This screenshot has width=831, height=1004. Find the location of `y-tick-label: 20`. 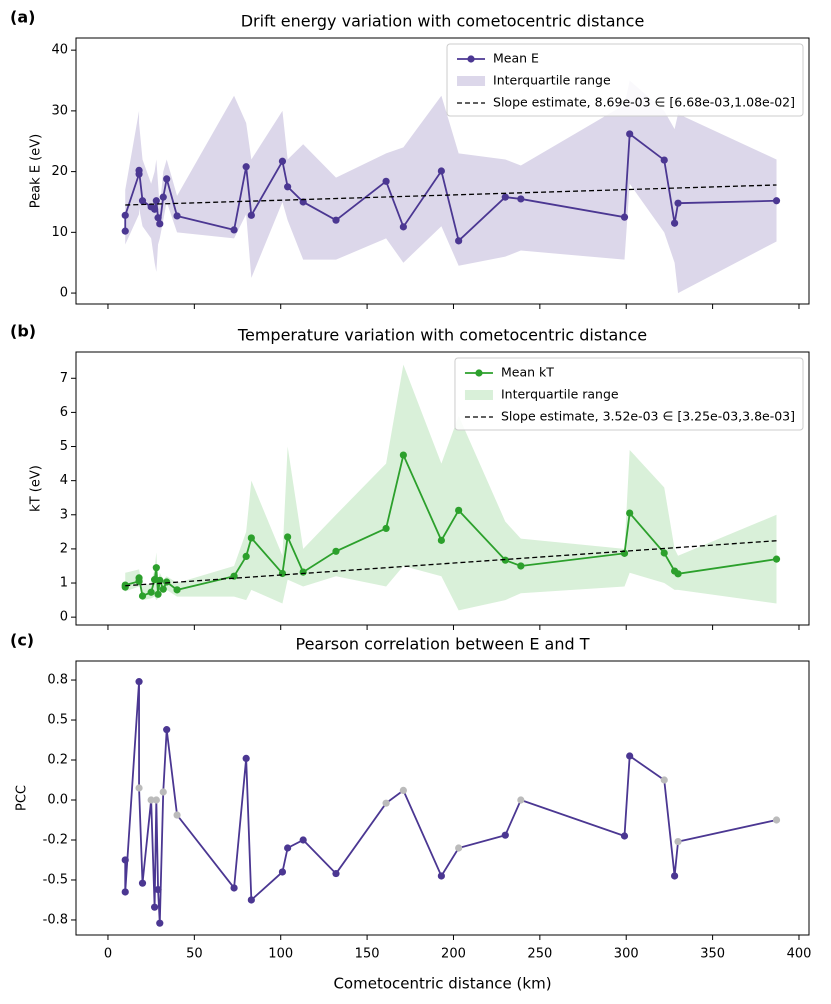

y-tick-label: 20 is located at coordinates (59, 171).